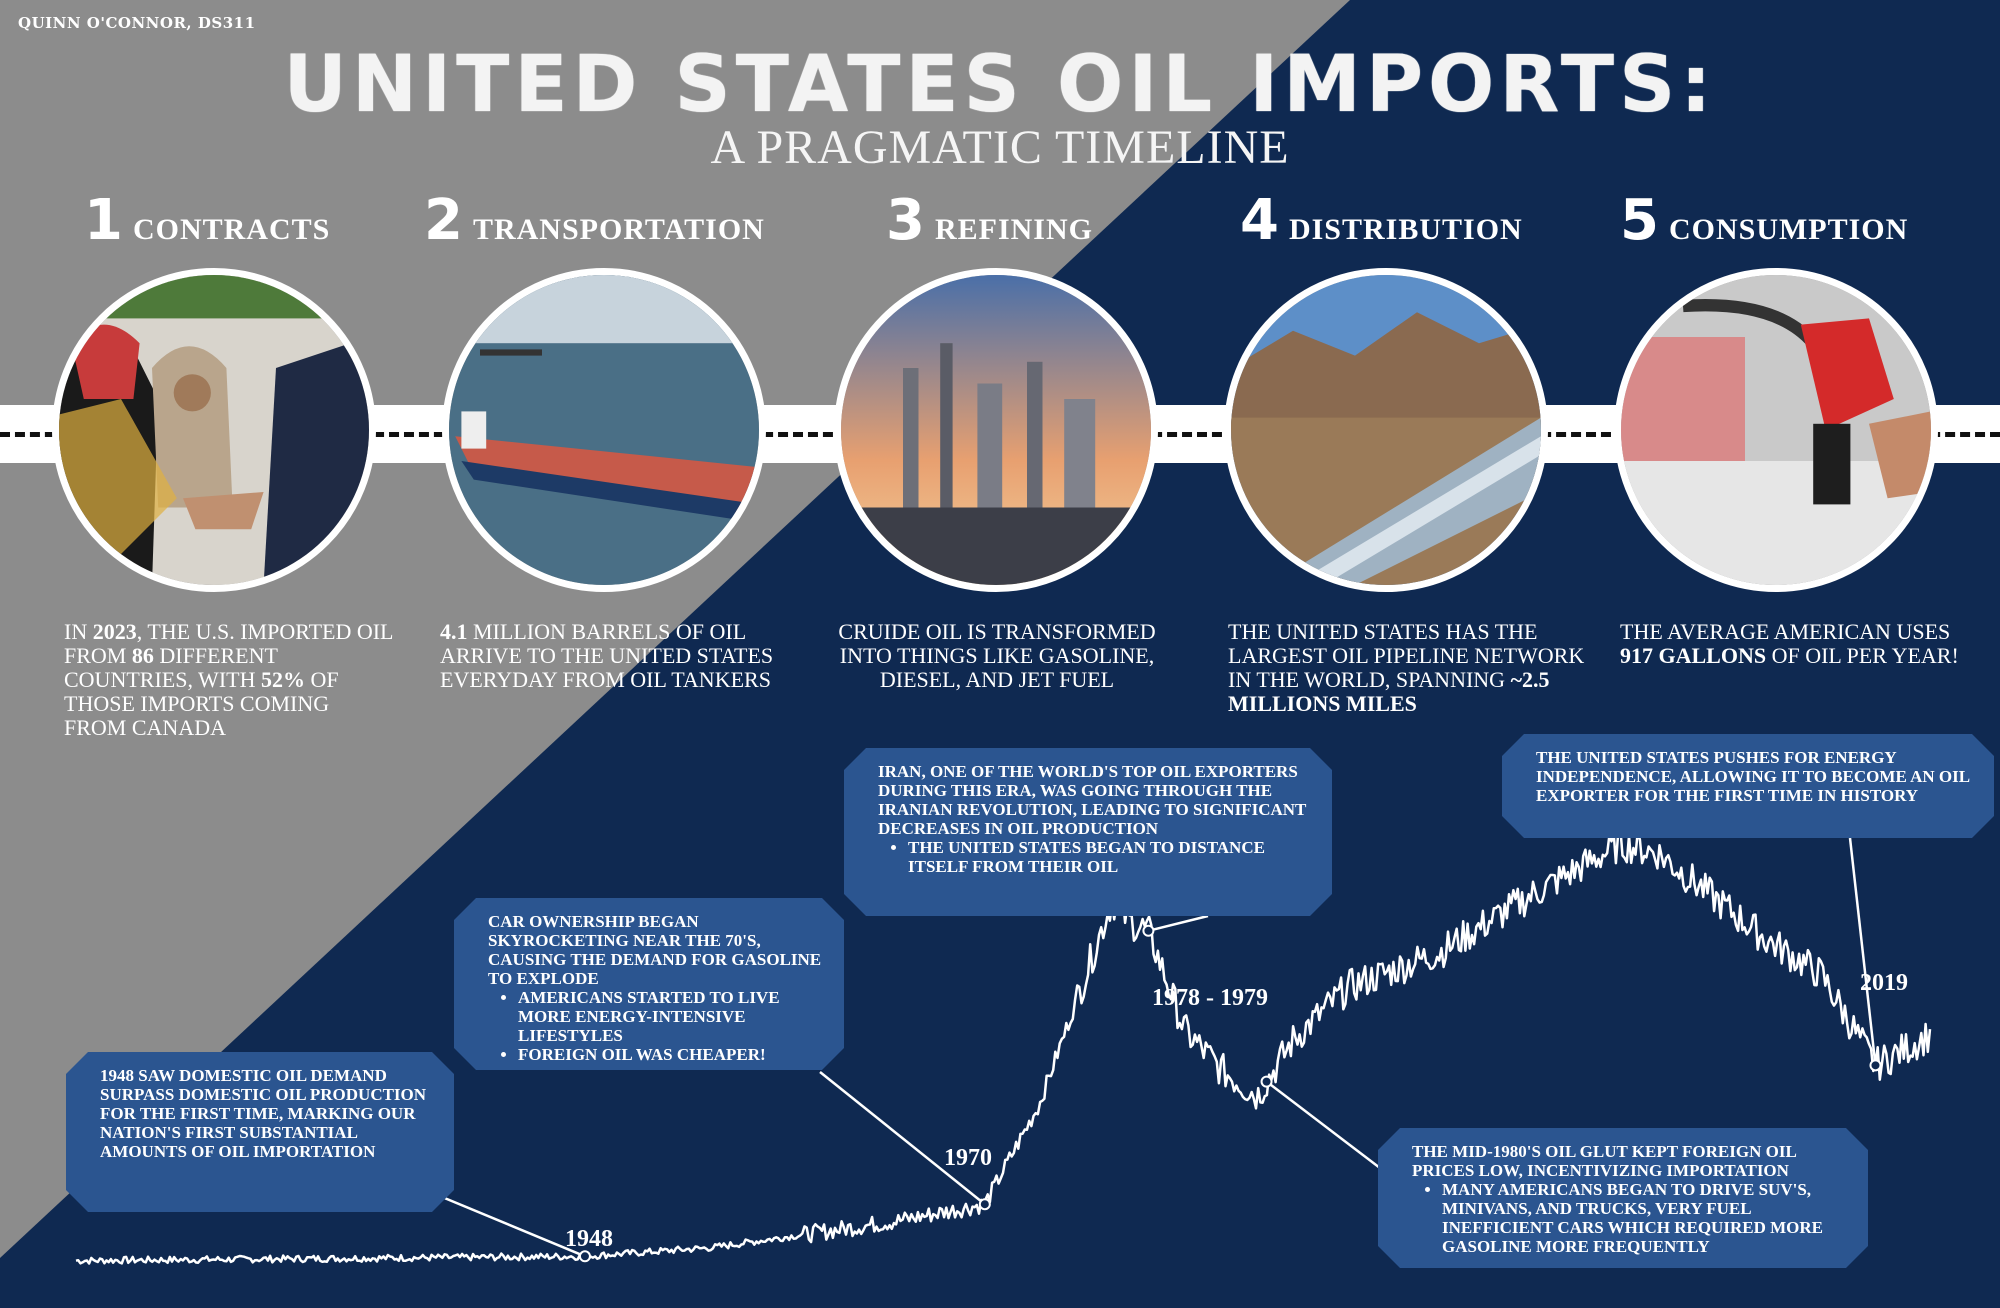 The width and height of the screenshot is (2000, 1308). I want to click on desc-text: , THE U.S. IMPORTED OIL FROM, so click(228, 643).